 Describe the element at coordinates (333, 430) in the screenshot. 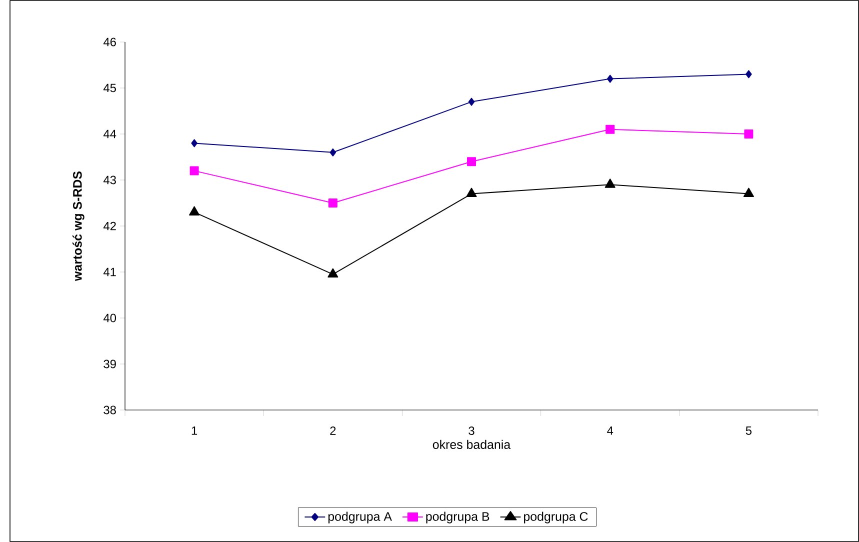

I see `x-tick-label: 2` at that location.